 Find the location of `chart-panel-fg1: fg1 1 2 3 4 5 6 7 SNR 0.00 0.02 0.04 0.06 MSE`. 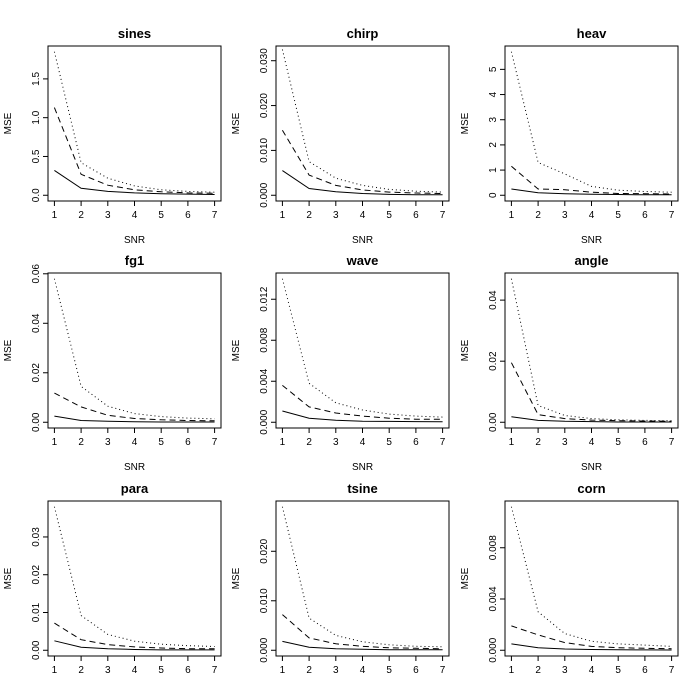

chart-panel-fg1: fg1 1 2 3 4 5 6 7 SNR 0.00 0.02 0.04 0.06 MSE is located at coordinates (112, 363).